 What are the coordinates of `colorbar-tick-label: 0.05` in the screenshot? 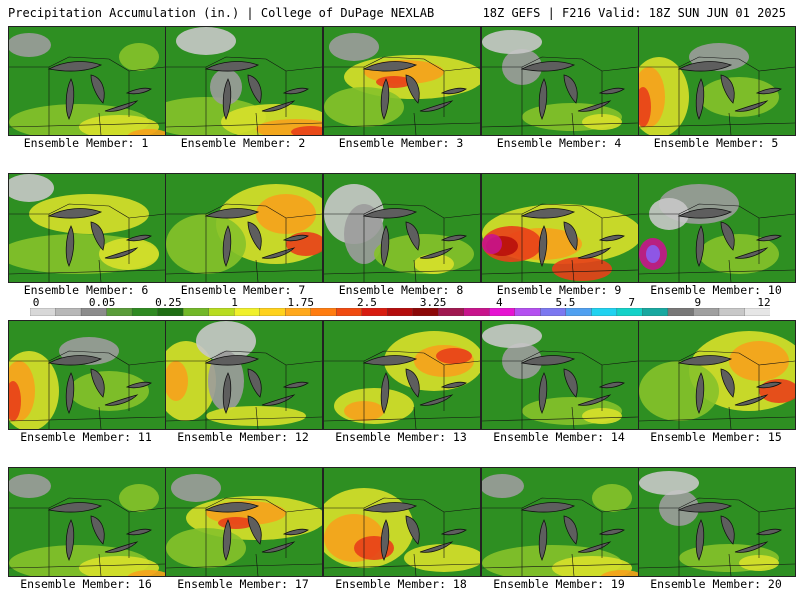 It's located at (102, 302).